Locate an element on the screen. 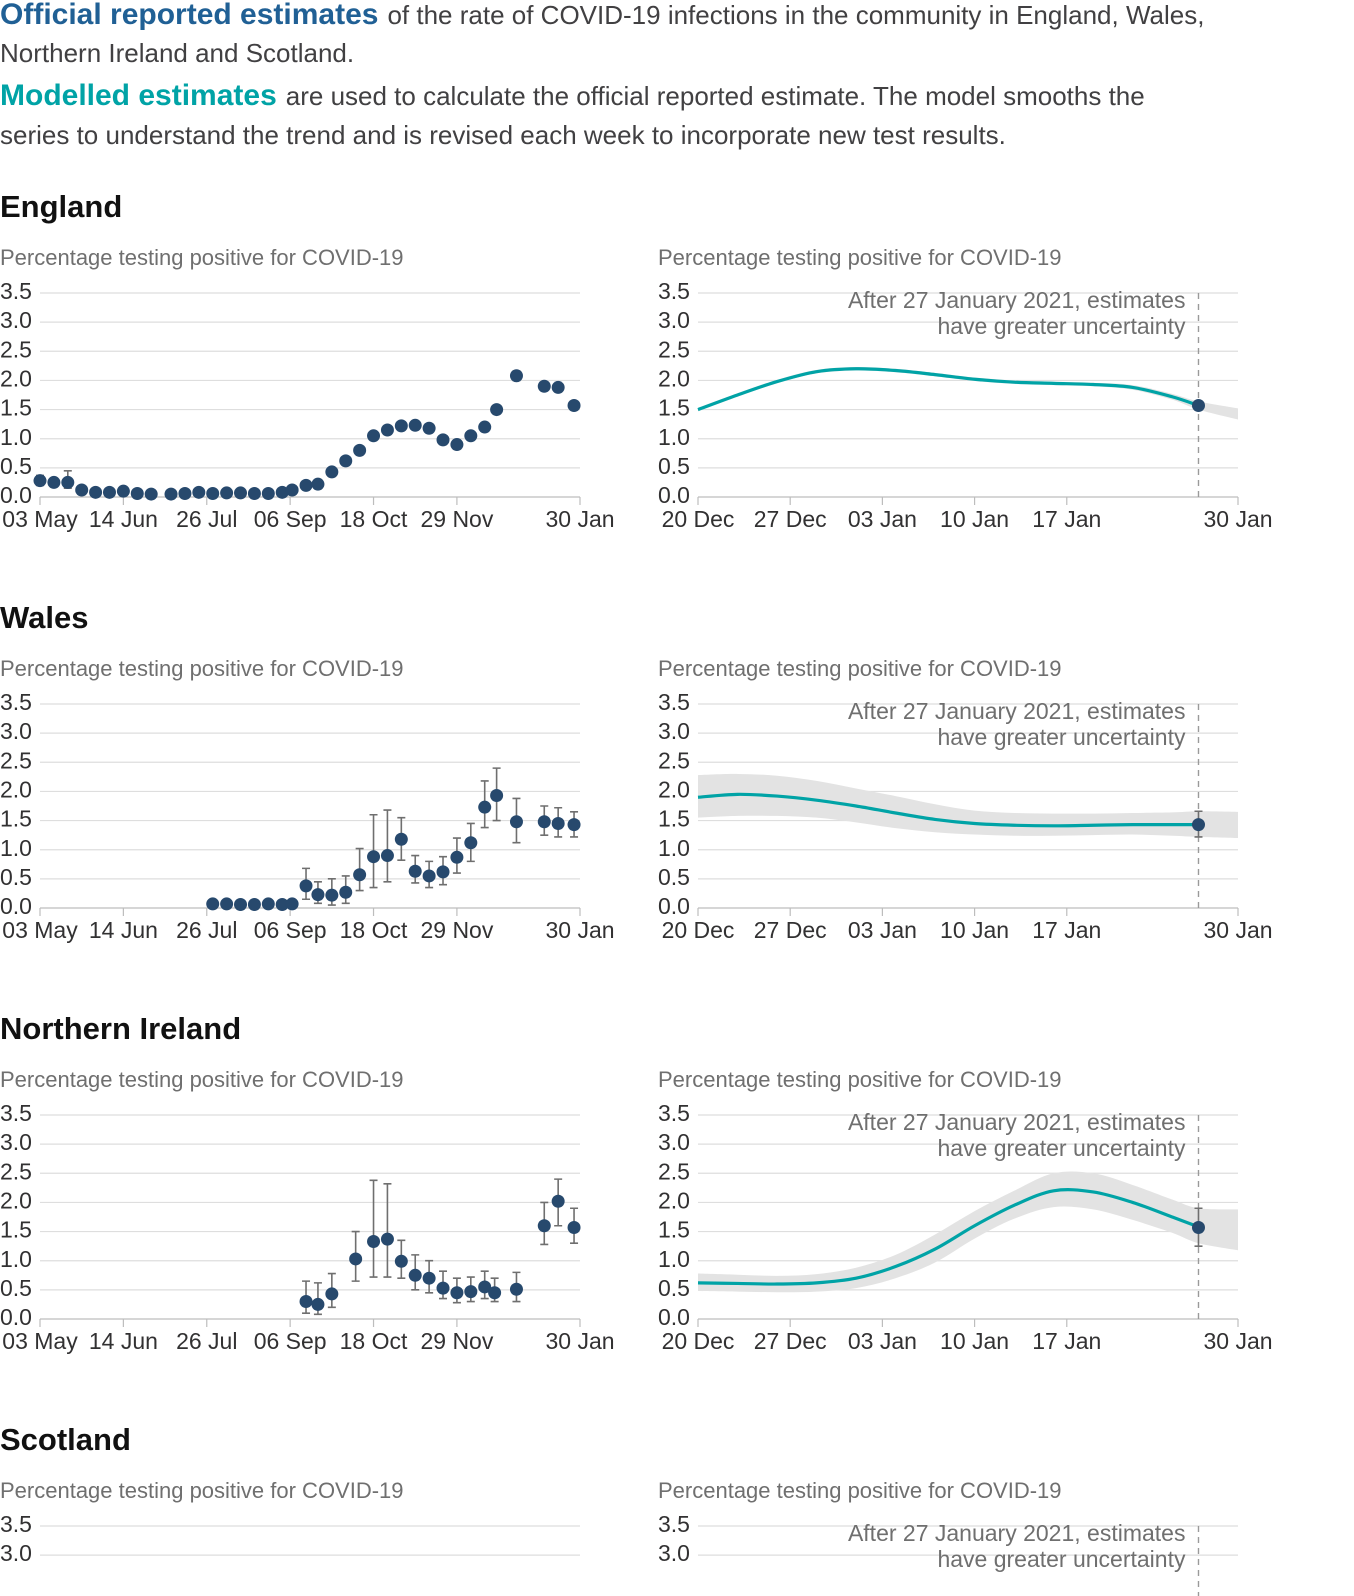 The width and height of the screenshot is (1354, 1596). x-tick-label: 10 Jan is located at coordinates (974, 930).